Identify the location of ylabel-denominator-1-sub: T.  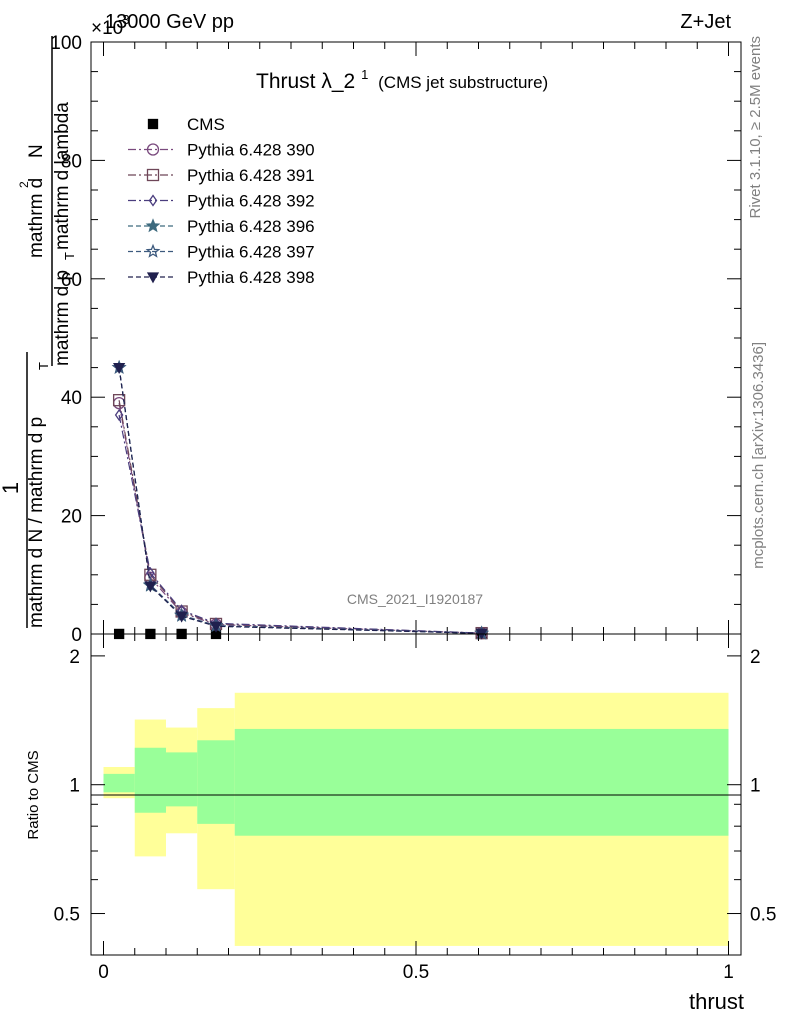
(43, 366).